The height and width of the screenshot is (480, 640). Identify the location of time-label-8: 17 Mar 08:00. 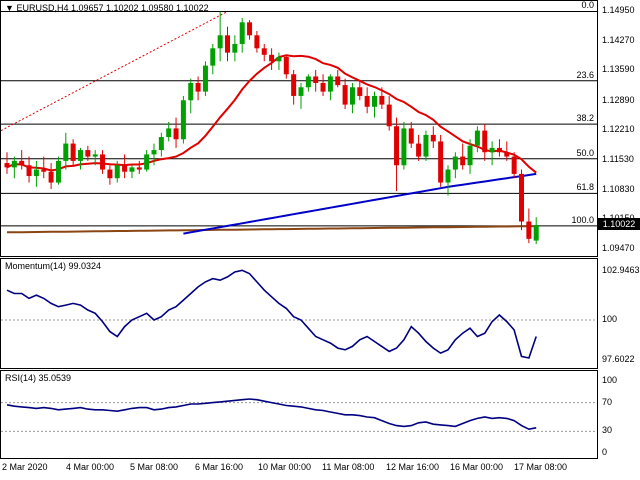
(541, 467).